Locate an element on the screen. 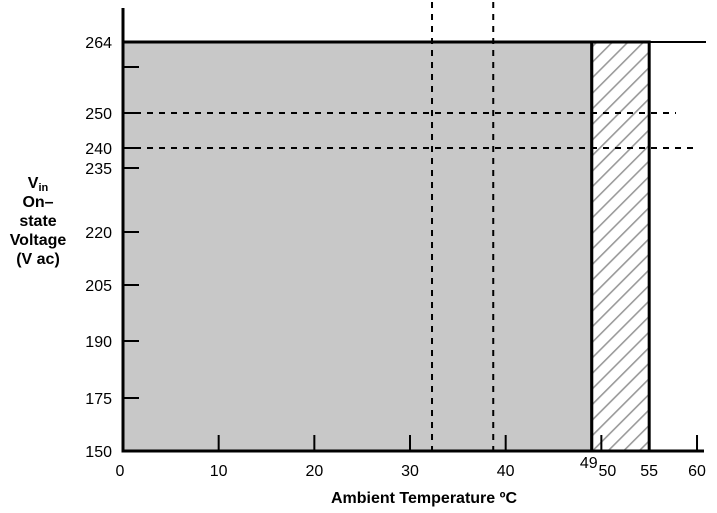 This screenshot has width=717, height=513. y-axis-label-line3: Voltage is located at coordinates (38, 240).